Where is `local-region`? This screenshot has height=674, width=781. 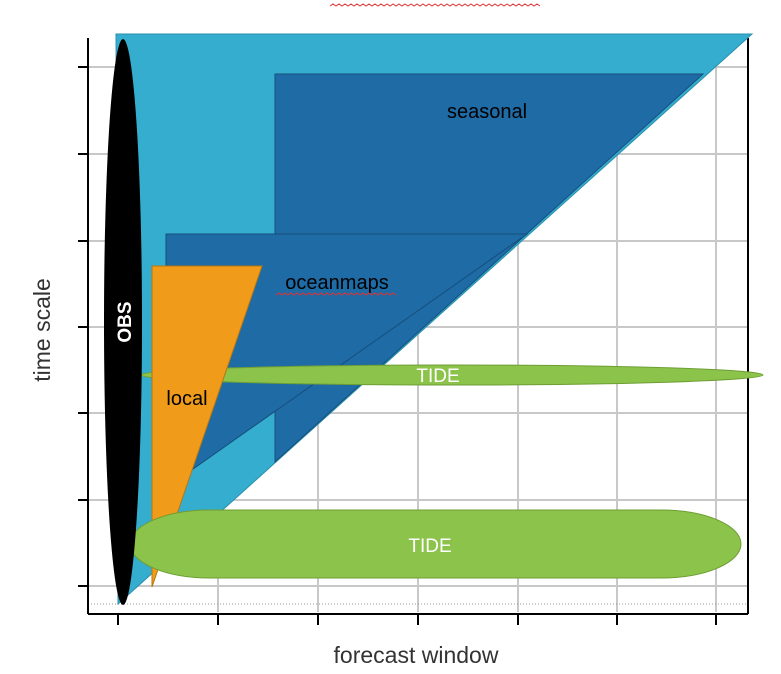
local-region is located at coordinates (207, 426).